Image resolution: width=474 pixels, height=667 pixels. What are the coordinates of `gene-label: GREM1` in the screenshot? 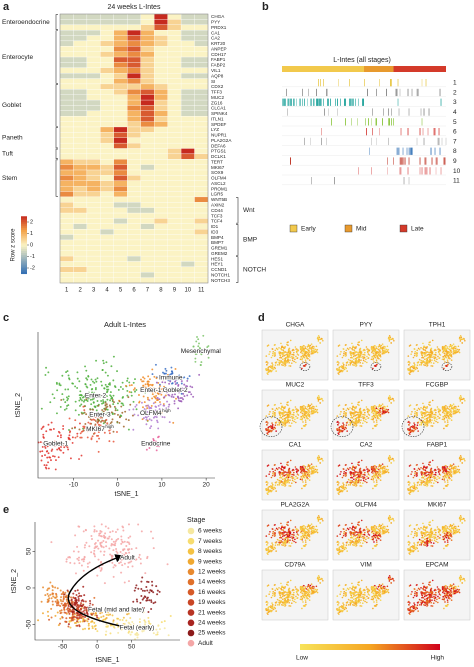 It's located at (219, 248).